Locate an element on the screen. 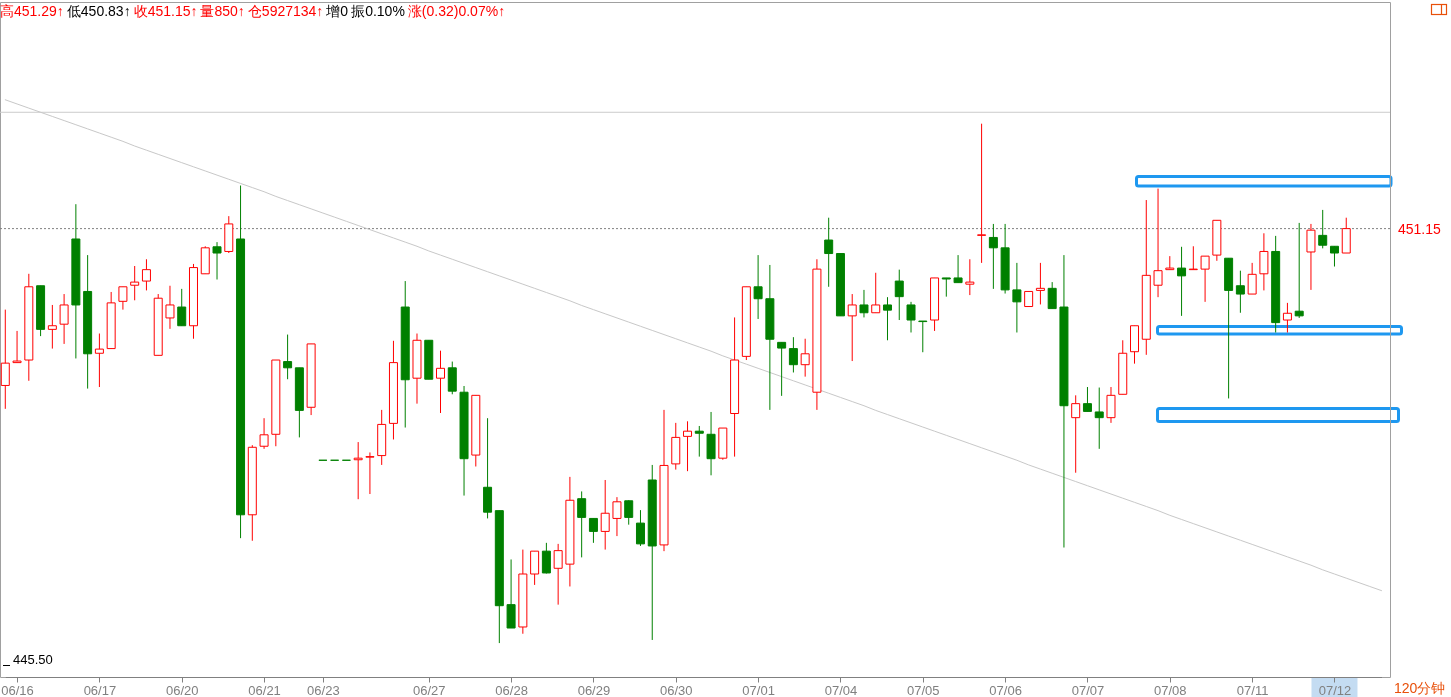 This screenshot has height=697, width=1451. x-tick-label: 06/23 is located at coordinates (323, 689).